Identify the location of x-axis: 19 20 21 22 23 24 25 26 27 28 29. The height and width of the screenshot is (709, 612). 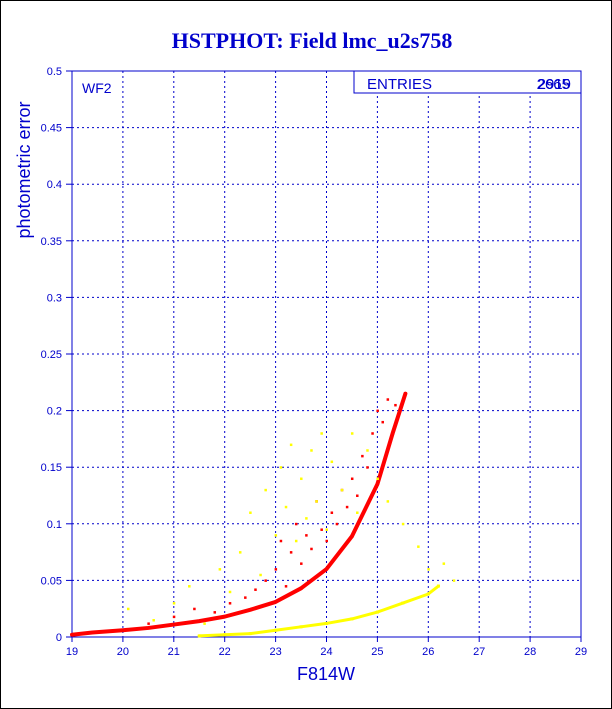
(326, 647).